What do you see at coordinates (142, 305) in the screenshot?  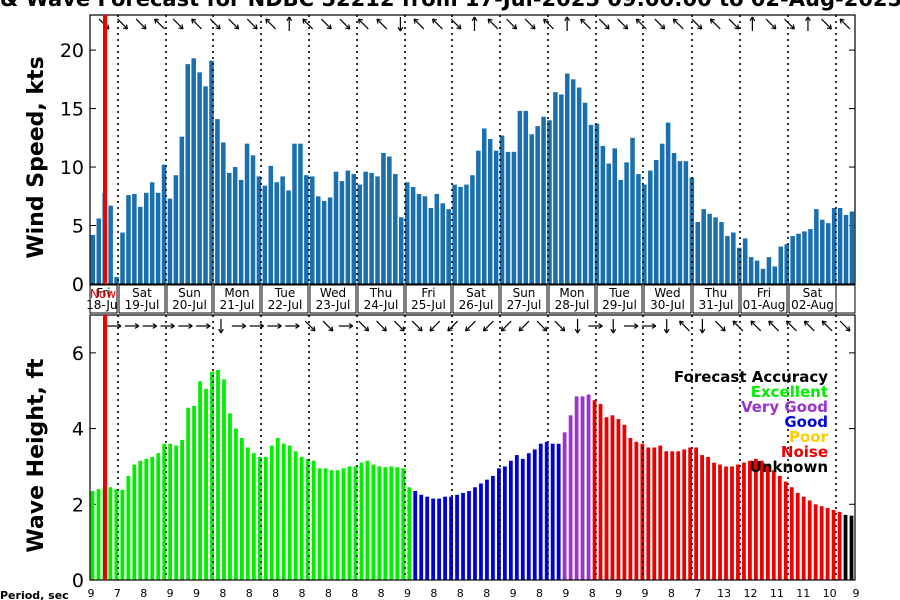 I see `day-date-label: 19-Jul` at bounding box center [142, 305].